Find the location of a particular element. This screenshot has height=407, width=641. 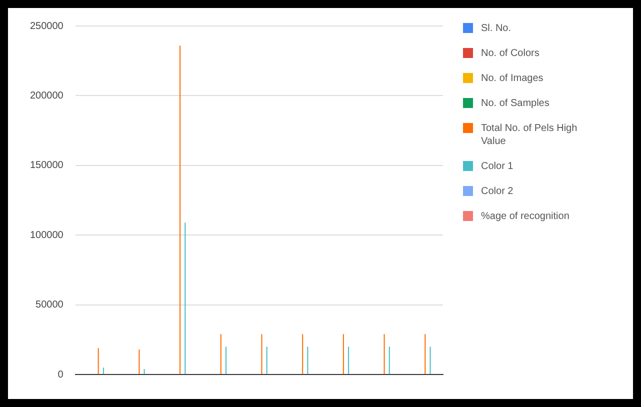

y-tick-label: 0 is located at coordinates (61, 374).